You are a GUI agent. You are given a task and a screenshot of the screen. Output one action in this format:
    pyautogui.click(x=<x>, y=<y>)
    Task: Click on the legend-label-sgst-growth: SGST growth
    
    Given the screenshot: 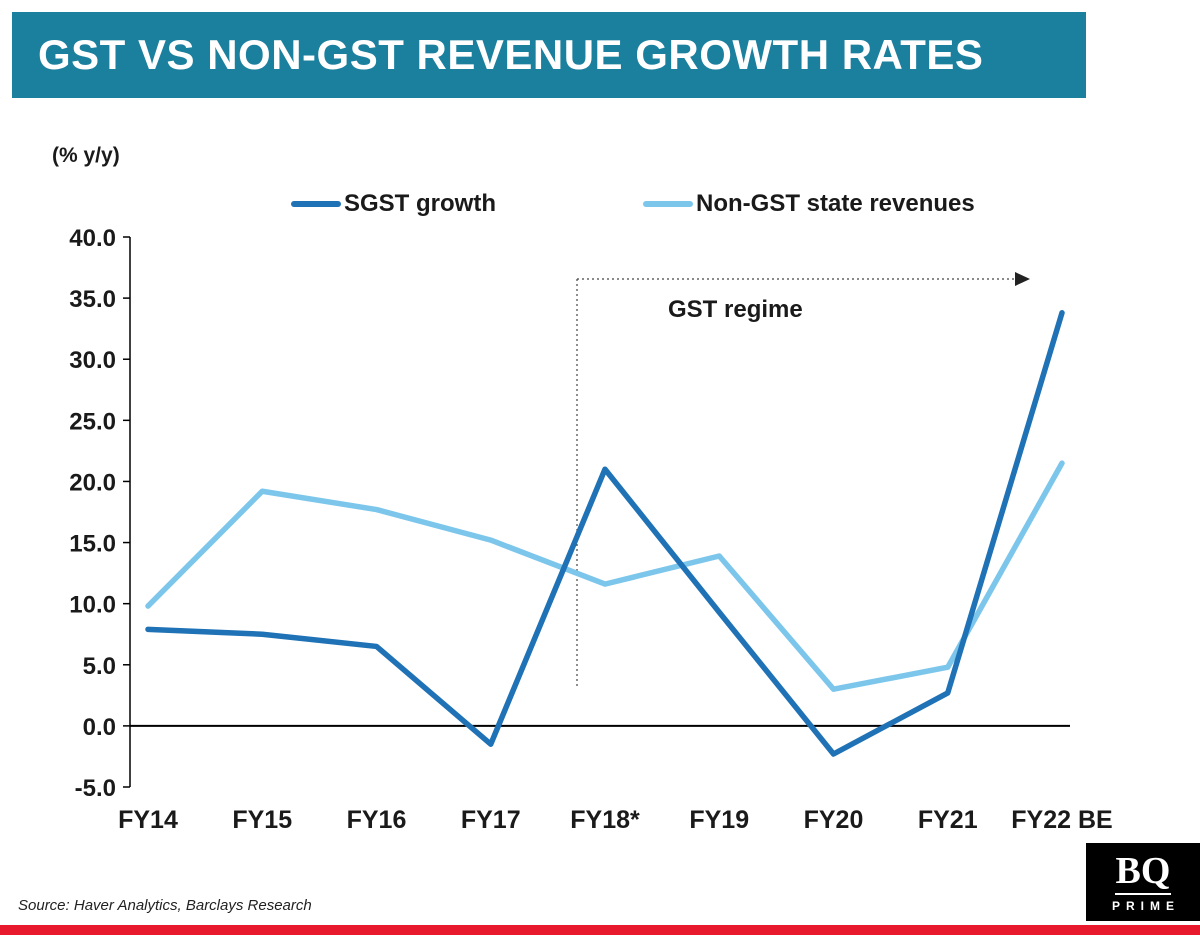 What is the action you would take?
    pyautogui.click(x=420, y=203)
    